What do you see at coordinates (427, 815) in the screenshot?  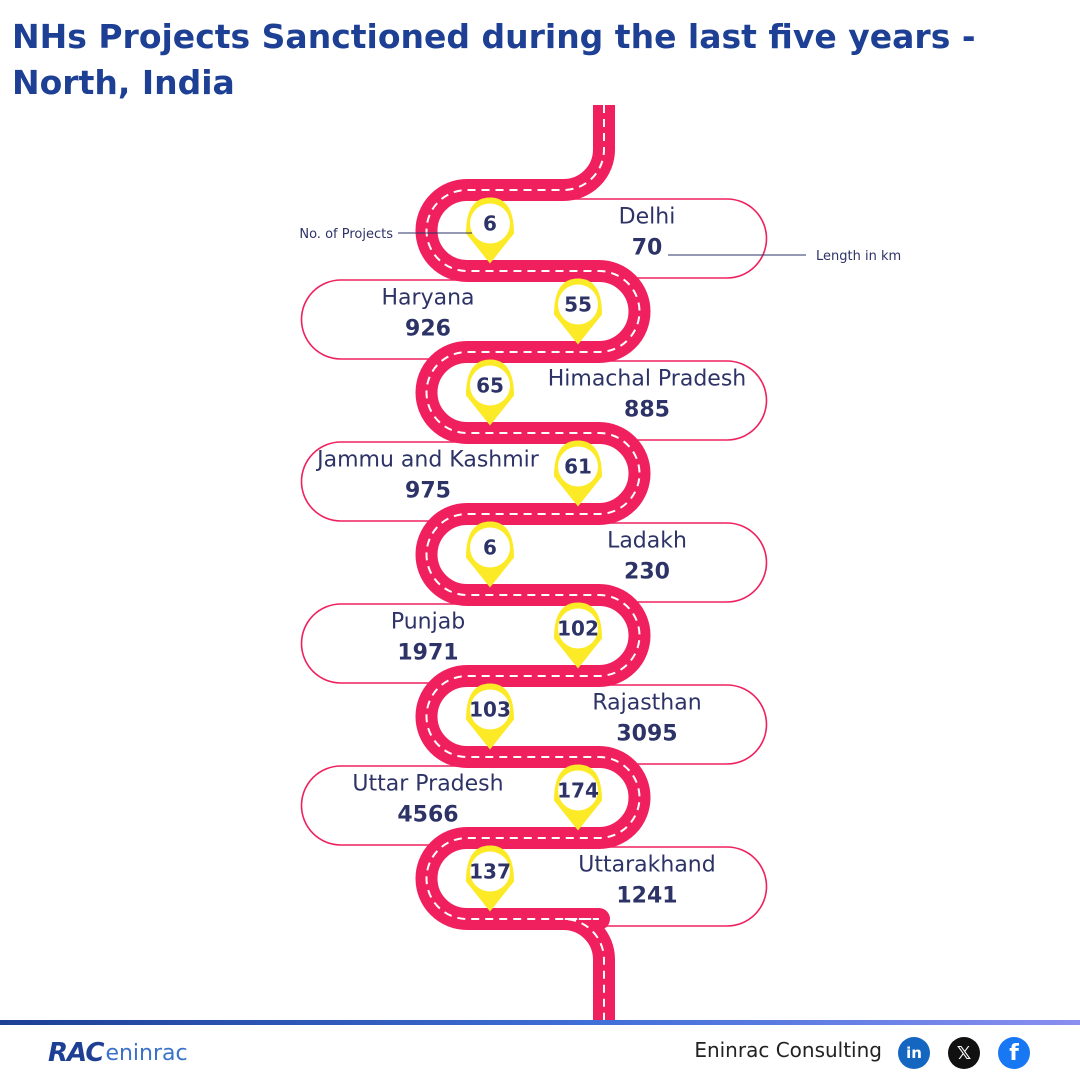 I see `length-value: 4566` at bounding box center [427, 815].